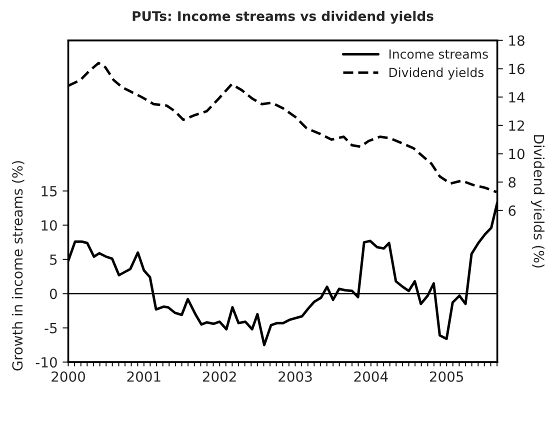 Image resolution: width=555 pixels, height=425 pixels. I want to click on y2-tick-label: 14, so click(517, 97).